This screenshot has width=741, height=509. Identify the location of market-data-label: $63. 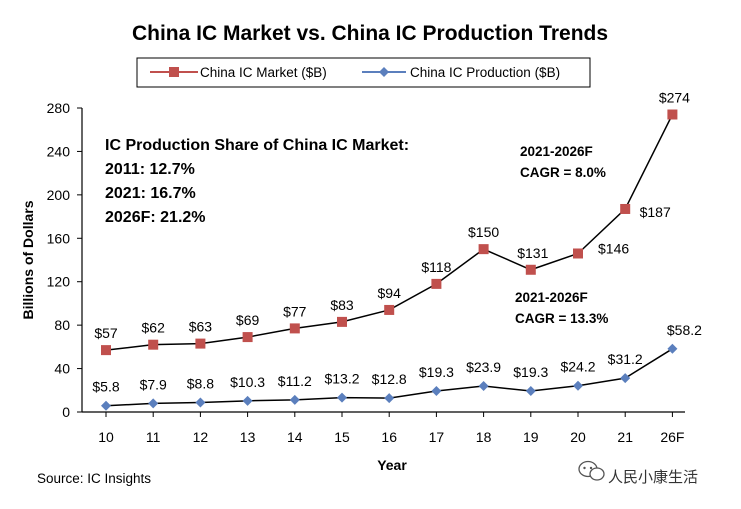
(201, 327).